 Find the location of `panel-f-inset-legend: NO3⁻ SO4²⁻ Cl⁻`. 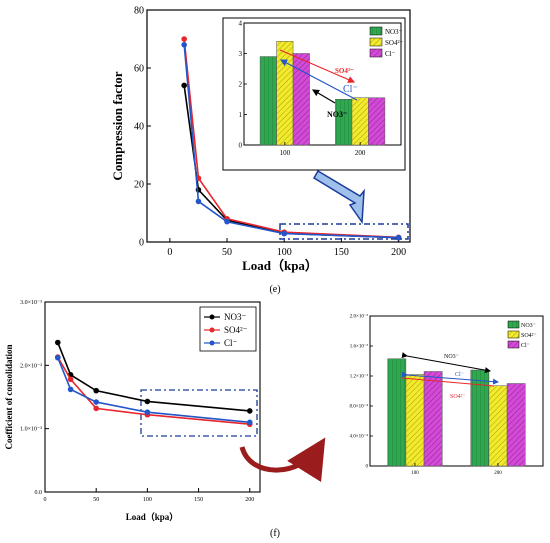

panel-f-inset-legend: NO3⁻ SO4²⁻ Cl⁻ is located at coordinates (522, 334).